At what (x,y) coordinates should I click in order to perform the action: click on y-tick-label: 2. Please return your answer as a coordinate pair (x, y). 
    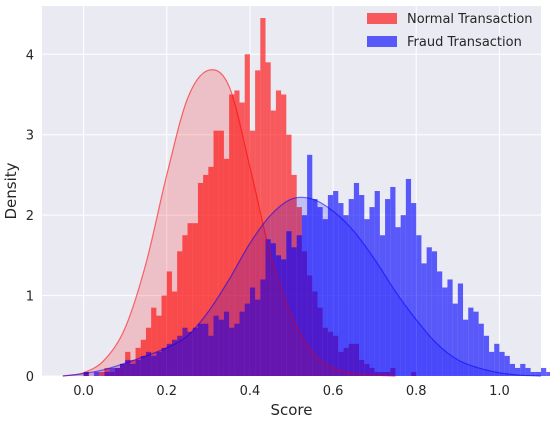
    Looking at the image, I should click on (30, 216).